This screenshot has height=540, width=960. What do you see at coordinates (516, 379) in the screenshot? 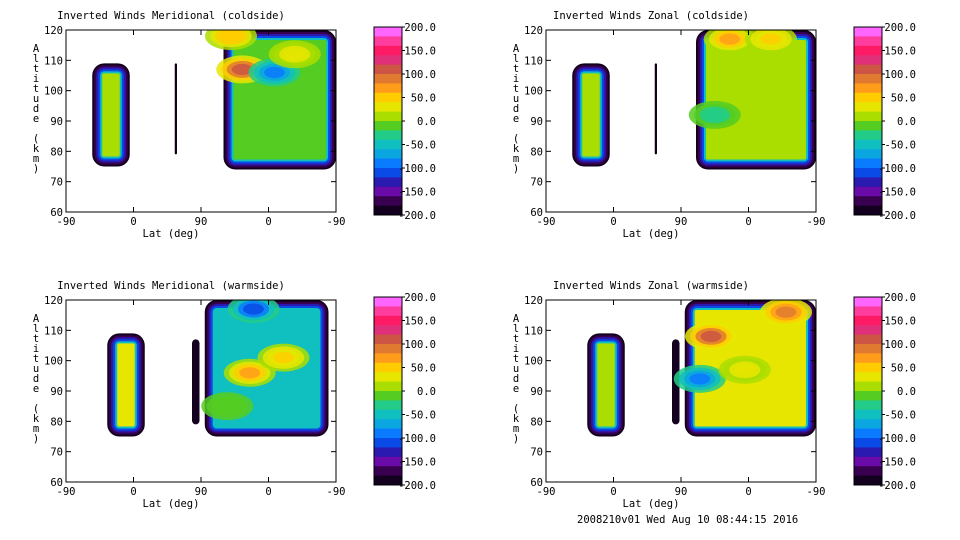
I see `y-axis-label-char: d` at bounding box center [516, 379].